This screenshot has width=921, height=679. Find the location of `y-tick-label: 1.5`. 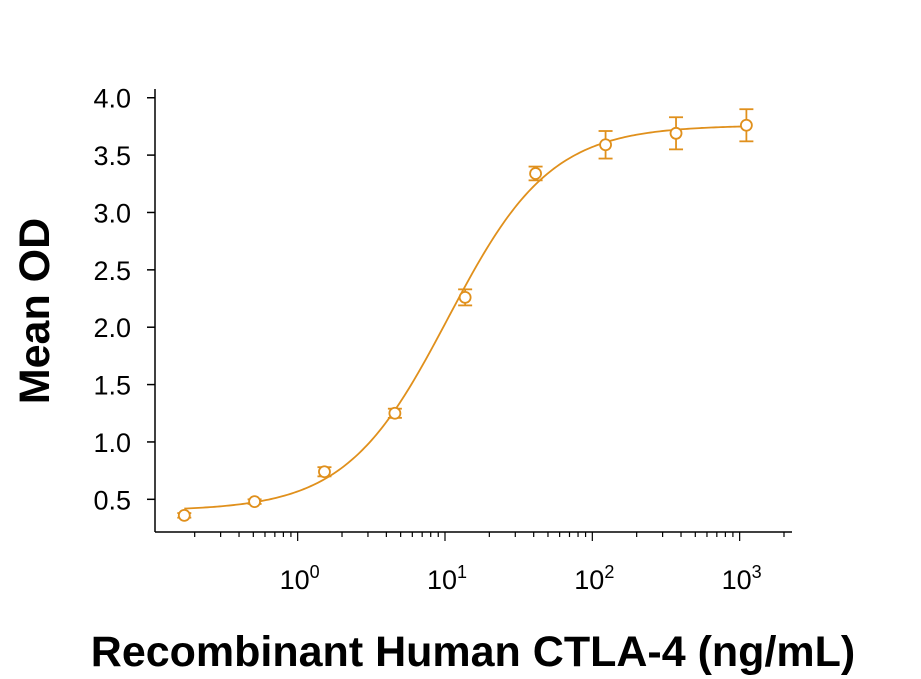

y-tick-label: 1.5 is located at coordinates (112, 386).